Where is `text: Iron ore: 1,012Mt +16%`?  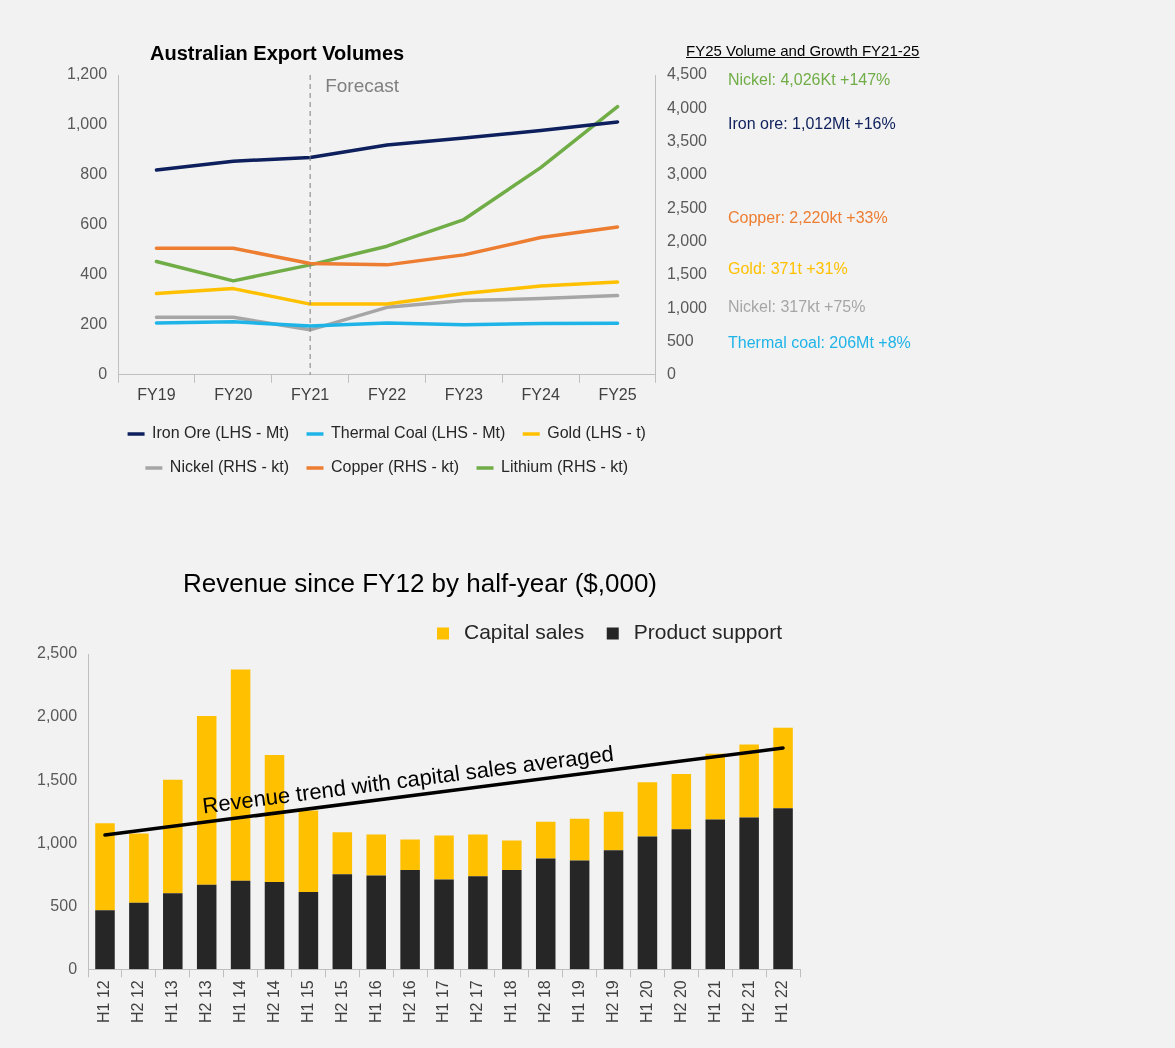 text: Iron ore: 1,012Mt +16% is located at coordinates (812, 123).